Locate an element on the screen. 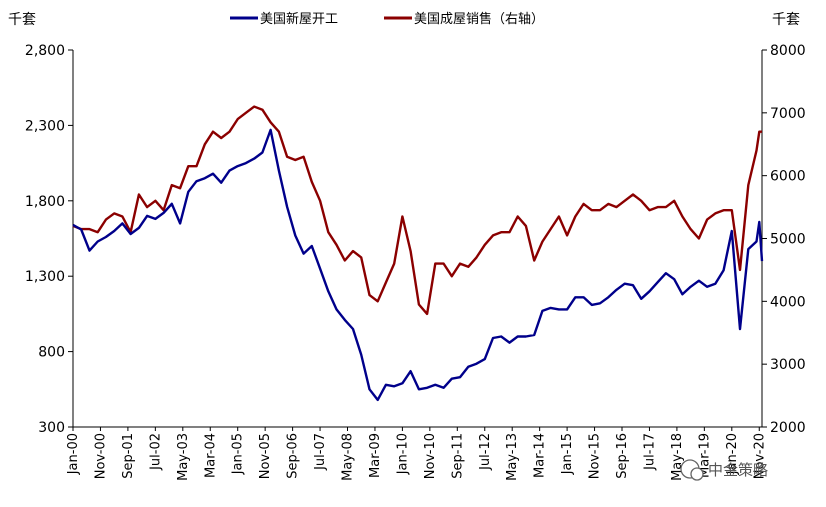  x-tick-label: Jul-07 is located at coordinates (320, 452).